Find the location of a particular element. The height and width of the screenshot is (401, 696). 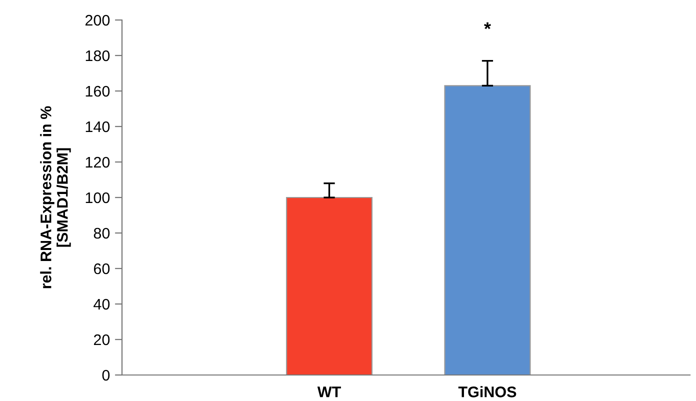

y-tick-label: 140 is located at coordinates (98, 126).